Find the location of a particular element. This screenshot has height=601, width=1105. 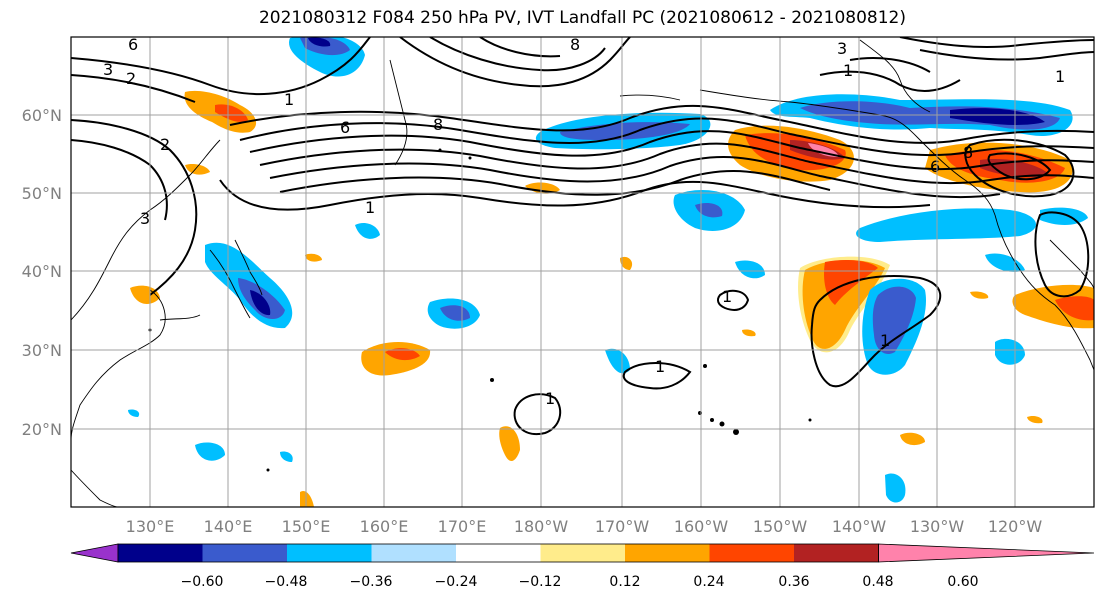

contour-label-1a: 1 is located at coordinates (289, 99).